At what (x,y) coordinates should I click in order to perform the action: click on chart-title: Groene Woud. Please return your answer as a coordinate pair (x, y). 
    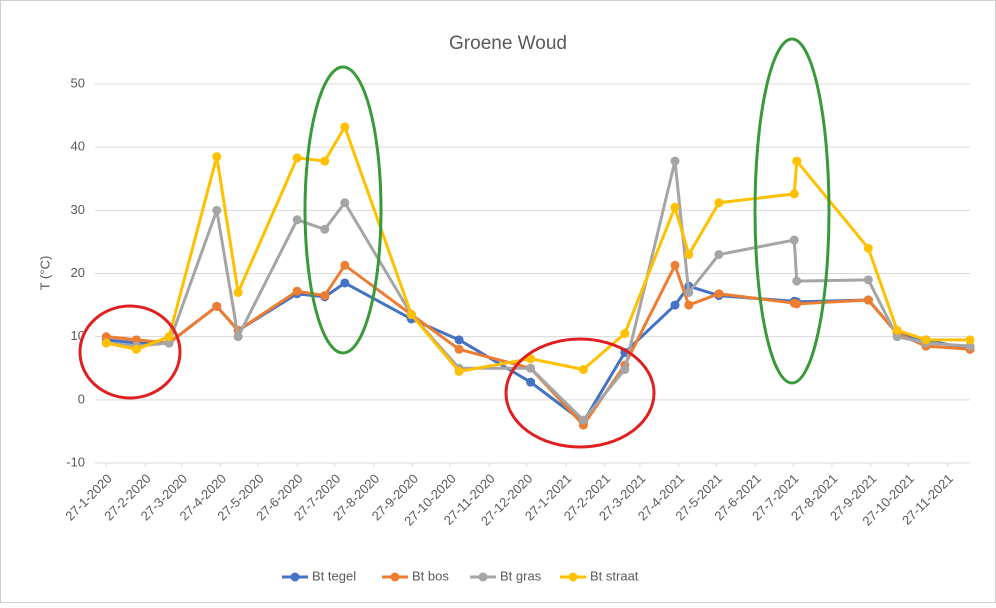
    Looking at the image, I should click on (508, 43).